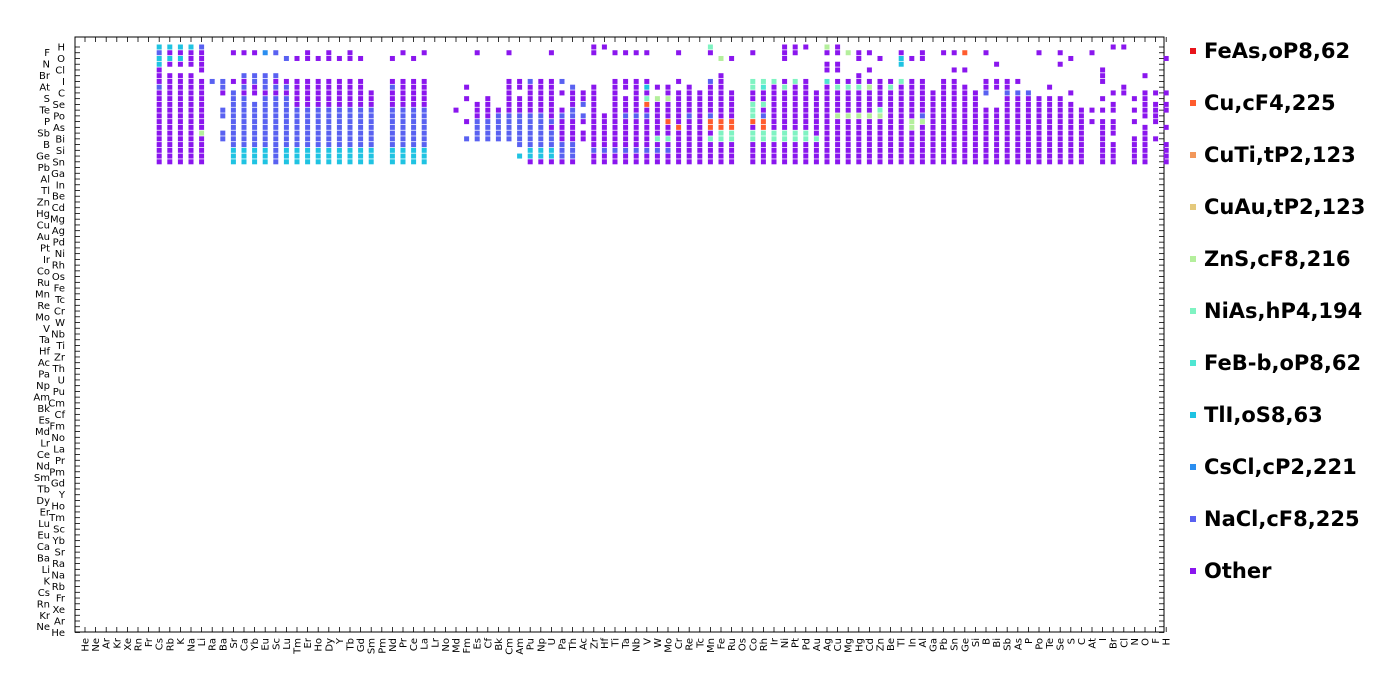 This screenshot has width=1376, height=687. I want to click on y-tick-label: Lr, so click(45, 444).